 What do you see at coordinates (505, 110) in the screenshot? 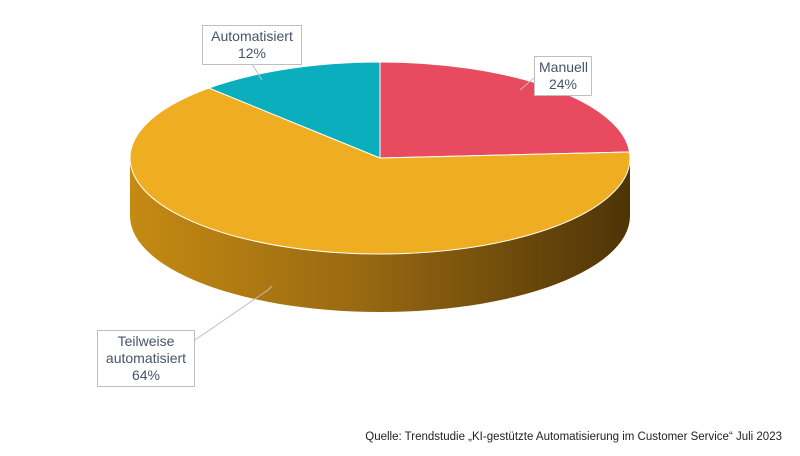
I see `pie-slice-manuell` at bounding box center [505, 110].